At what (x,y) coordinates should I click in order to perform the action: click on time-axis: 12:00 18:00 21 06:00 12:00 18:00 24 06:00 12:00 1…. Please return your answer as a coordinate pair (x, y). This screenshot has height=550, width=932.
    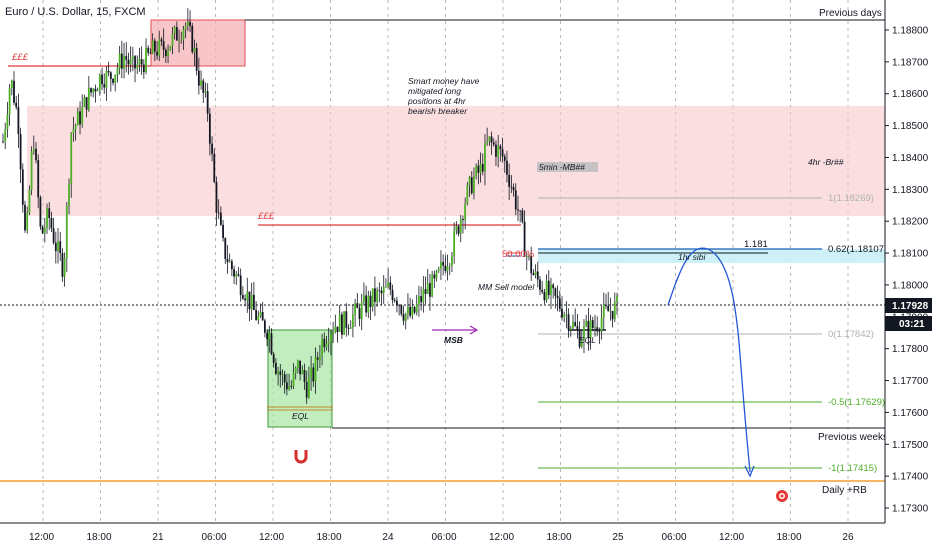
    Looking at the image, I should click on (441, 537).